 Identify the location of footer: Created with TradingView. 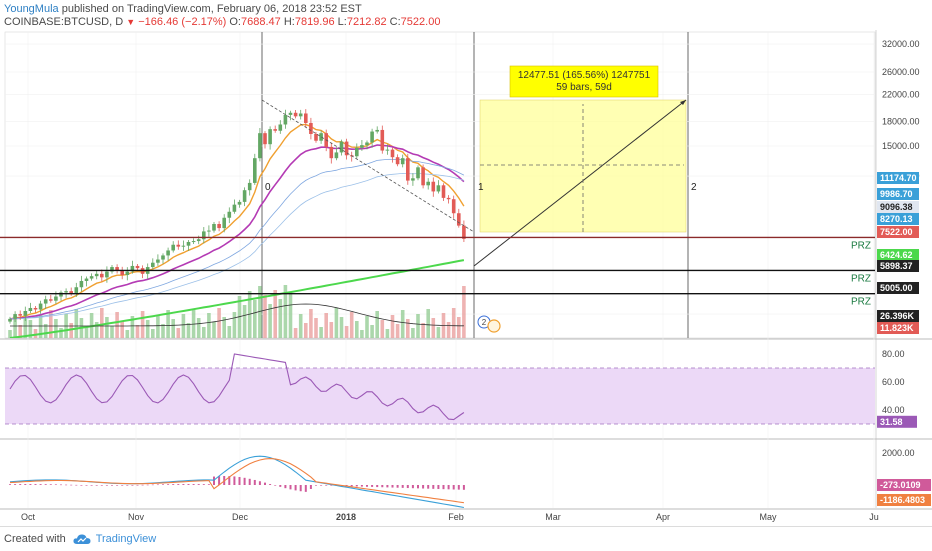
(466, 538).